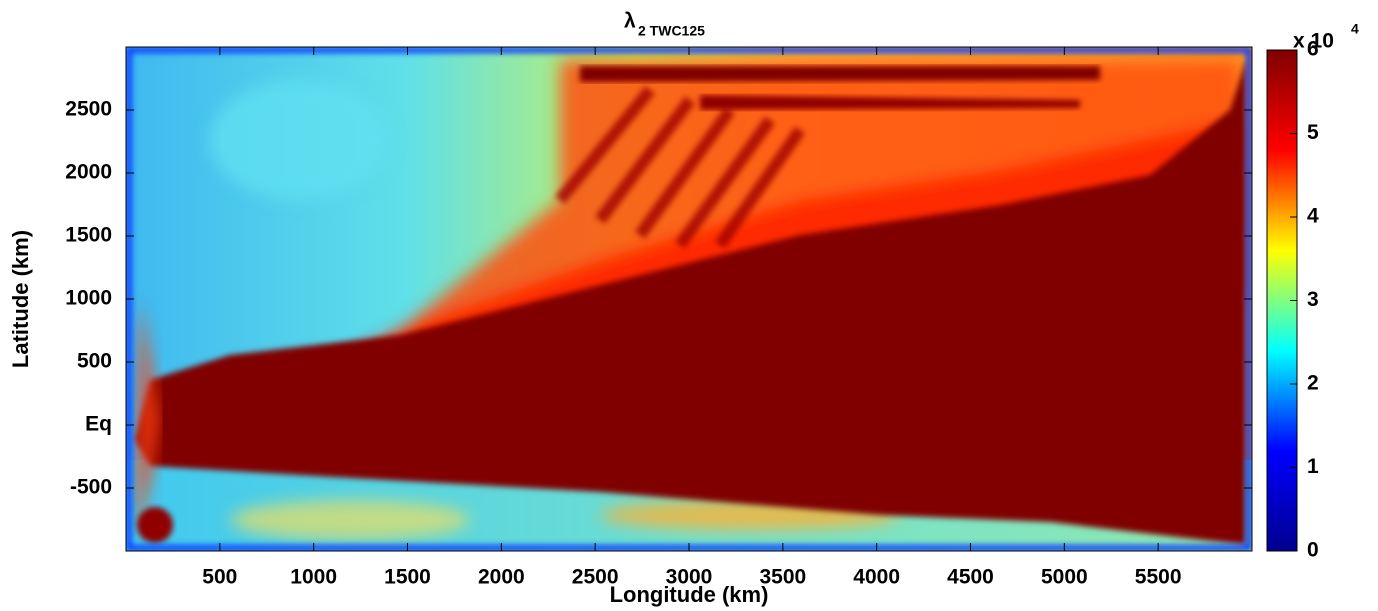 Image resolution: width=1378 pixels, height=611 pixels. I want to click on x-tick-label: 2500, so click(595, 577).